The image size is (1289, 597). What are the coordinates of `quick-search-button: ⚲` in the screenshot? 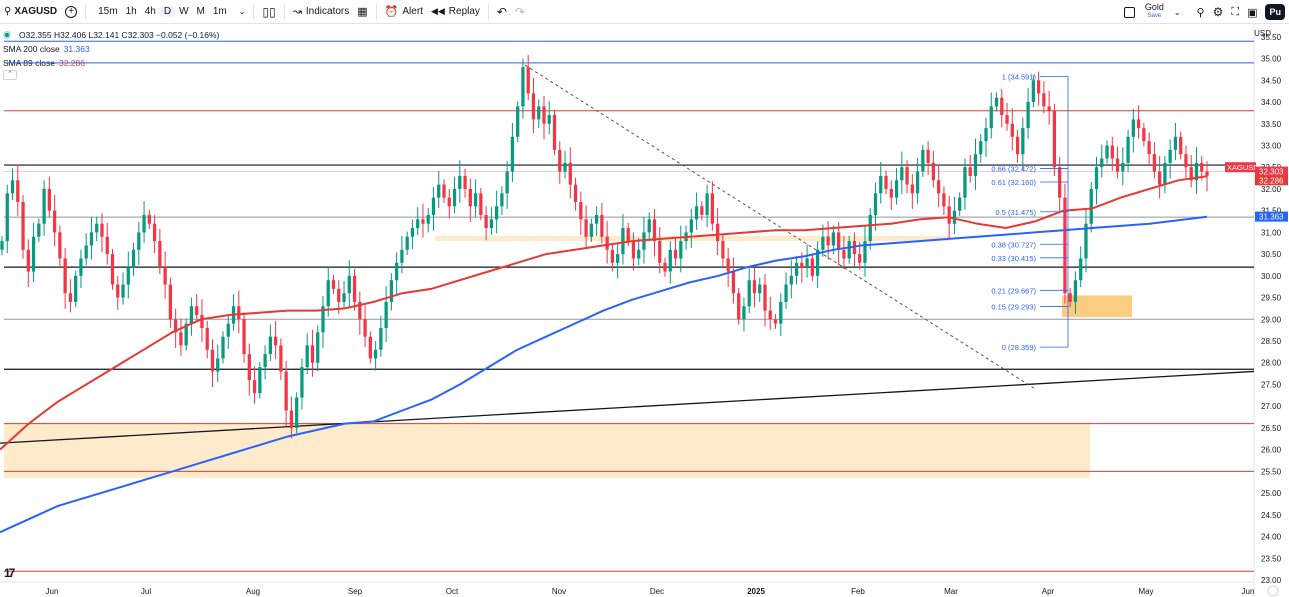 It's located at (1201, 12).